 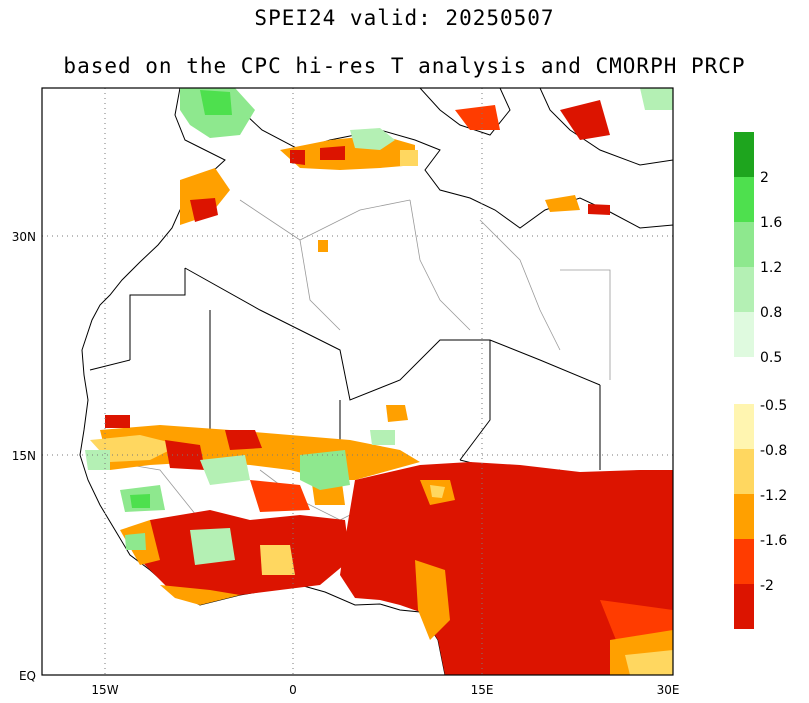 What do you see at coordinates (773, 451) in the screenshot?
I see `colorbar-dry-label-2: -0.8` at bounding box center [773, 451].